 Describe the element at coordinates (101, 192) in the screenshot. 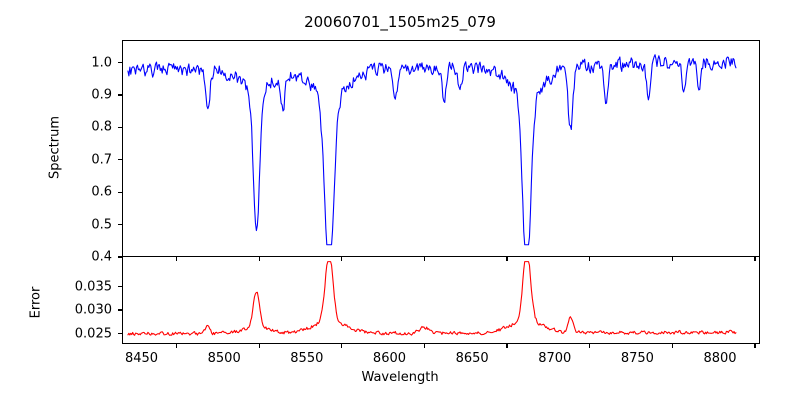

I see `ytick-label-spectrum-2: 0.6` at that location.